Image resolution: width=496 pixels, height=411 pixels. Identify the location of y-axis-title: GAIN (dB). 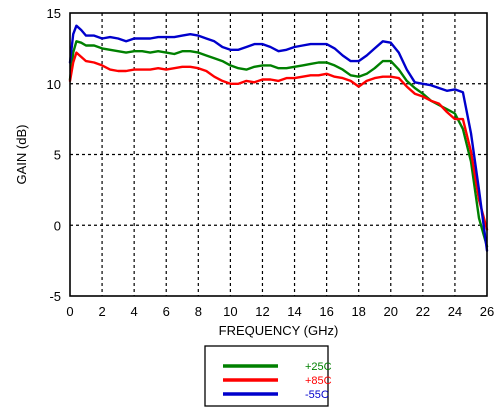
(21, 155).